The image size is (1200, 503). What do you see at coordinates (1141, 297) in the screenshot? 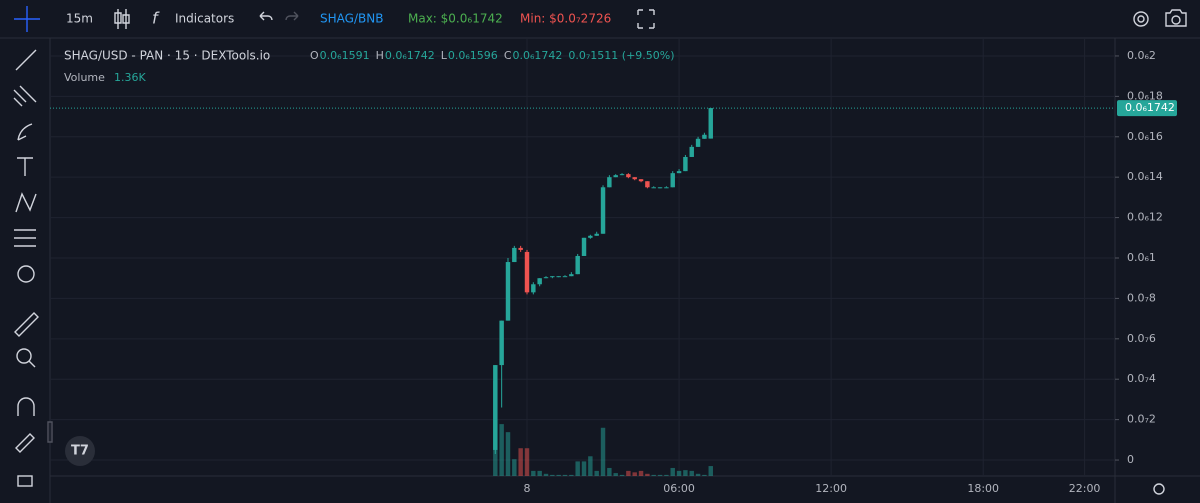
I see `y-tick-label: 0.0₇8` at bounding box center [1141, 297].